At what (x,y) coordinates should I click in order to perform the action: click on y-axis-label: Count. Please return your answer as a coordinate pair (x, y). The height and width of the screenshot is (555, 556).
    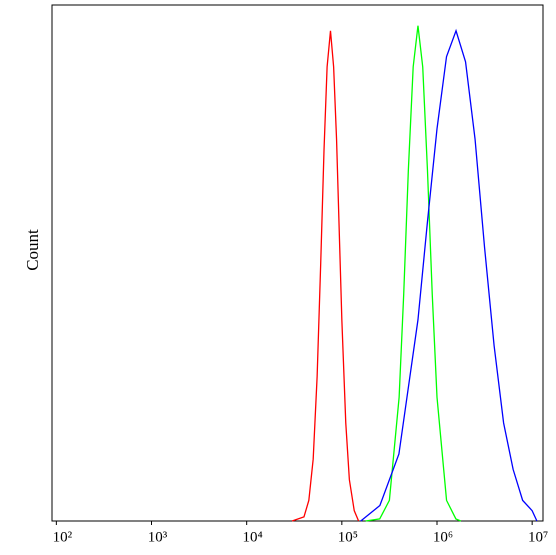
    Looking at the image, I should click on (32, 250).